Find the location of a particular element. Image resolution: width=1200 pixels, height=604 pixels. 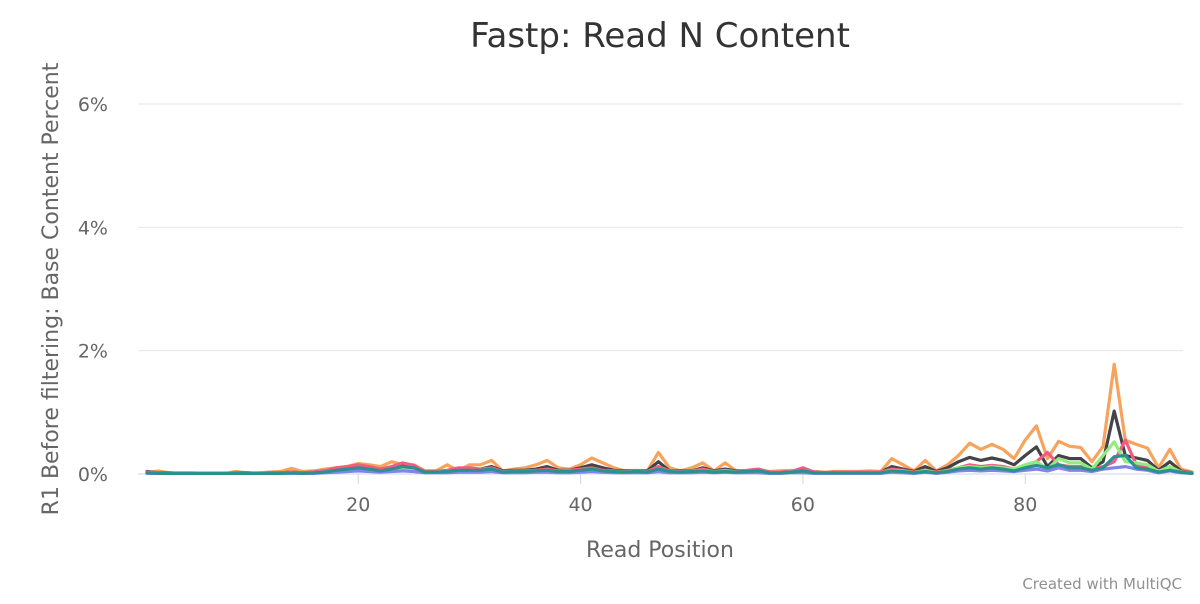

x-tick-label: 80 is located at coordinates (1025, 505).